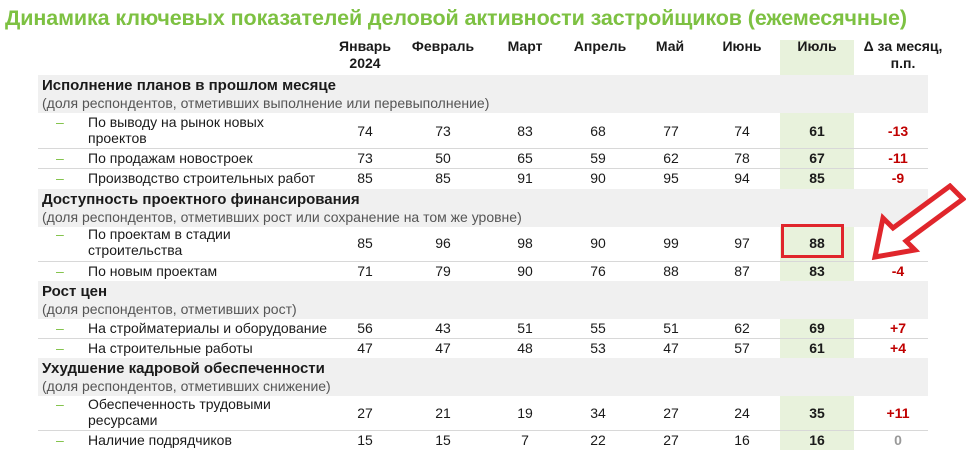  I want to click on cell-jun: 74, so click(742, 131).